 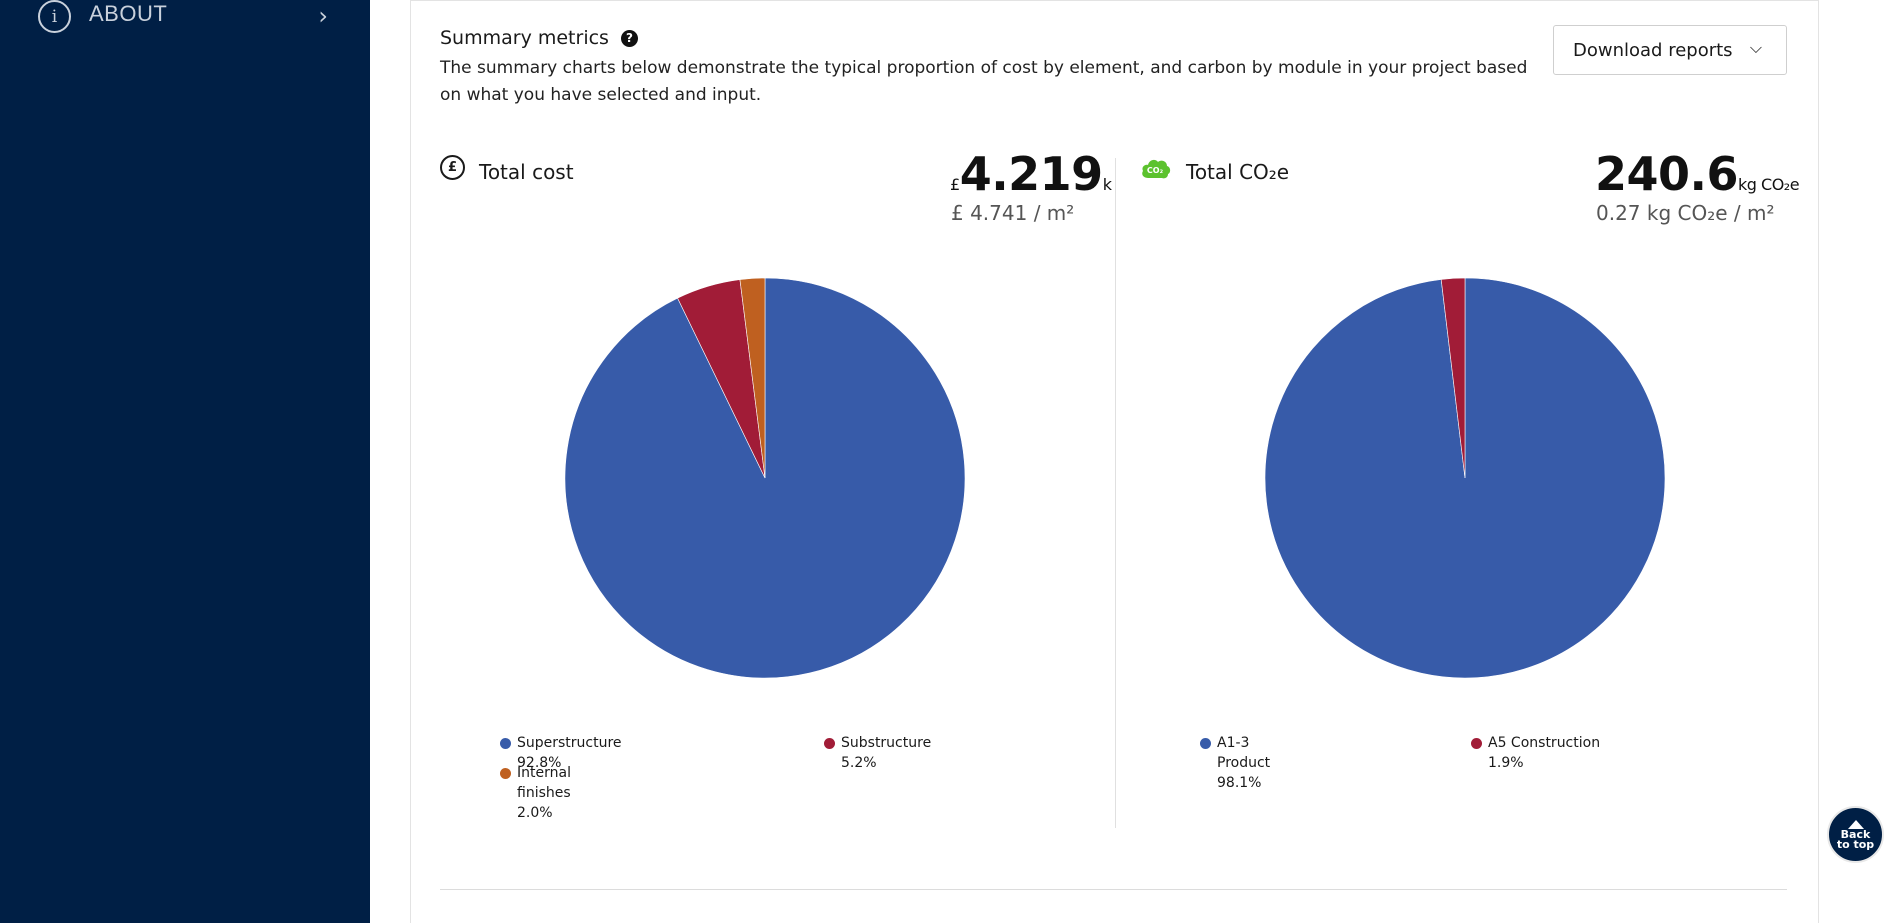 I want to click on pound-icon: £, so click(x=452, y=167).